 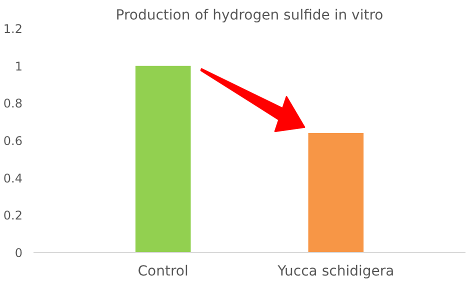 What do you see at coordinates (13, 103) in the screenshot?
I see `y-tick-label: 0.8` at bounding box center [13, 103].